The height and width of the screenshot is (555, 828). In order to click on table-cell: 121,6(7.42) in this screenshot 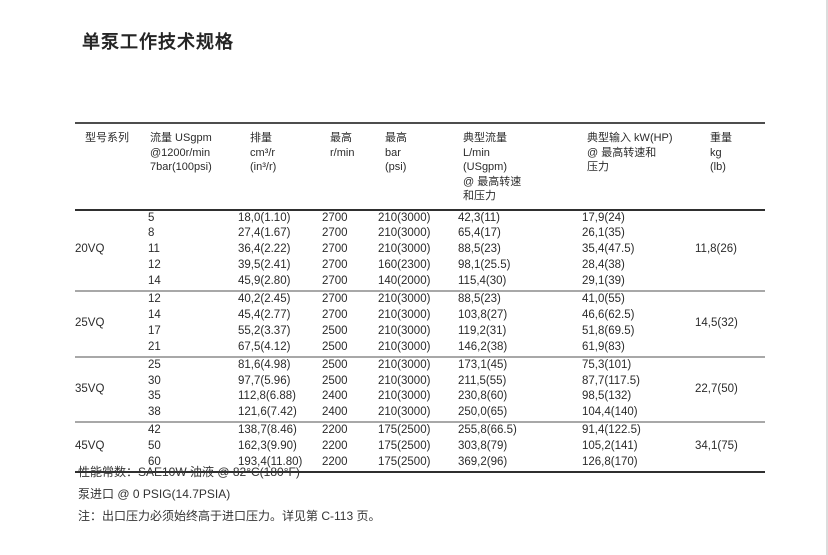, I will do `click(267, 412)`.